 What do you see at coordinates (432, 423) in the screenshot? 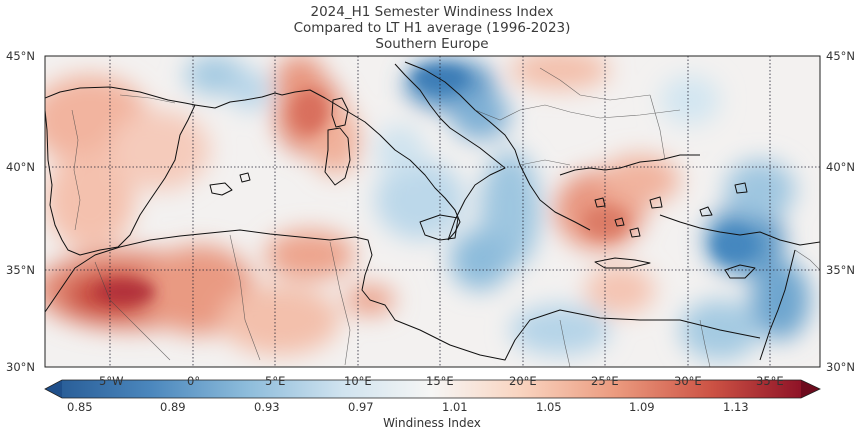
I see `colorbar-label: Windiness Index` at bounding box center [432, 423].